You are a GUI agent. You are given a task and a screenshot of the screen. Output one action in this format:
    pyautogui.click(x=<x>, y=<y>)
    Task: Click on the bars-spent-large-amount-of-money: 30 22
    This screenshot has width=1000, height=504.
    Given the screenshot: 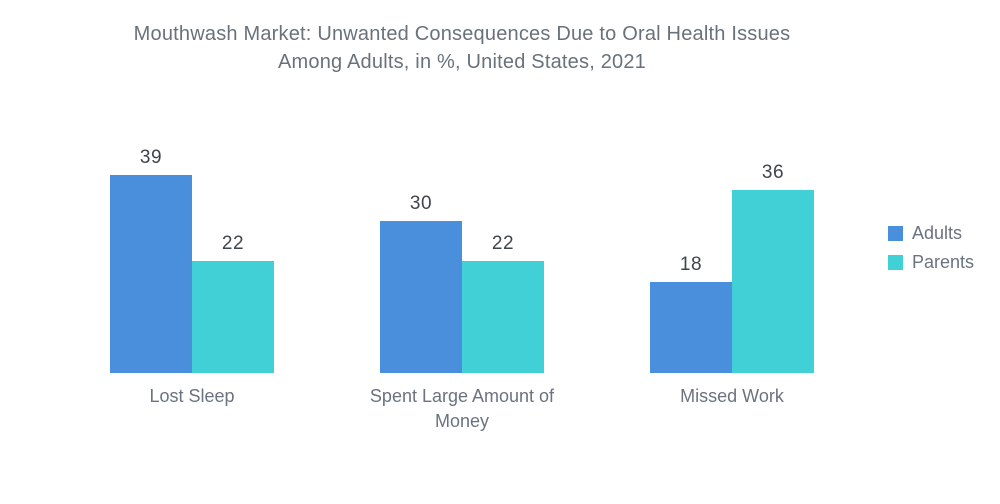 What is the action you would take?
    pyautogui.click(x=462, y=283)
    